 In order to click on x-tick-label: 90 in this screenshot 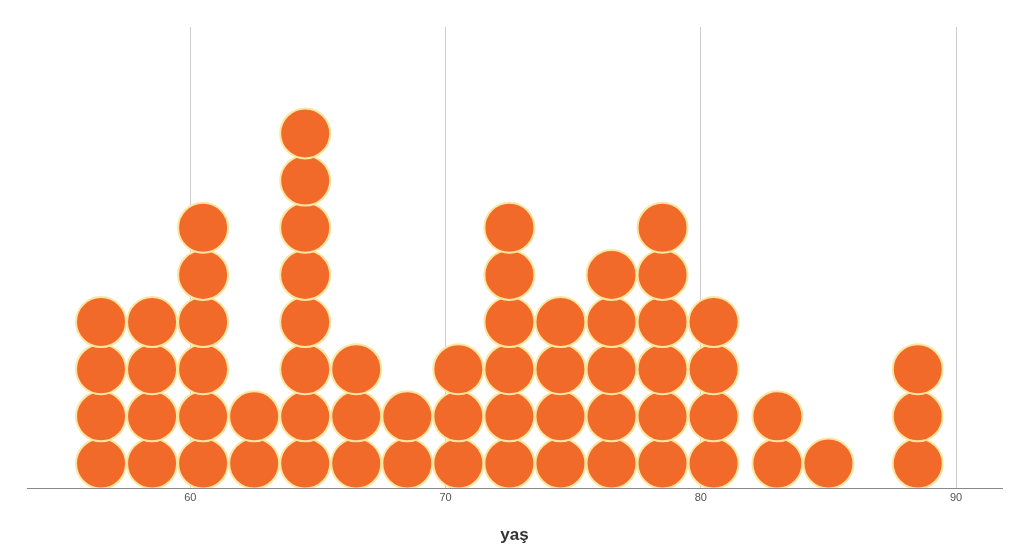, I will do `click(956, 496)`.